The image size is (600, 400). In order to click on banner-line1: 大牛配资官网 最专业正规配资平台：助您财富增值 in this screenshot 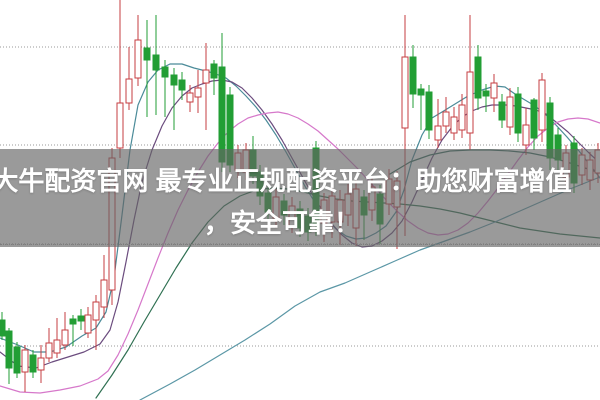, I will do `click(286, 181)`.